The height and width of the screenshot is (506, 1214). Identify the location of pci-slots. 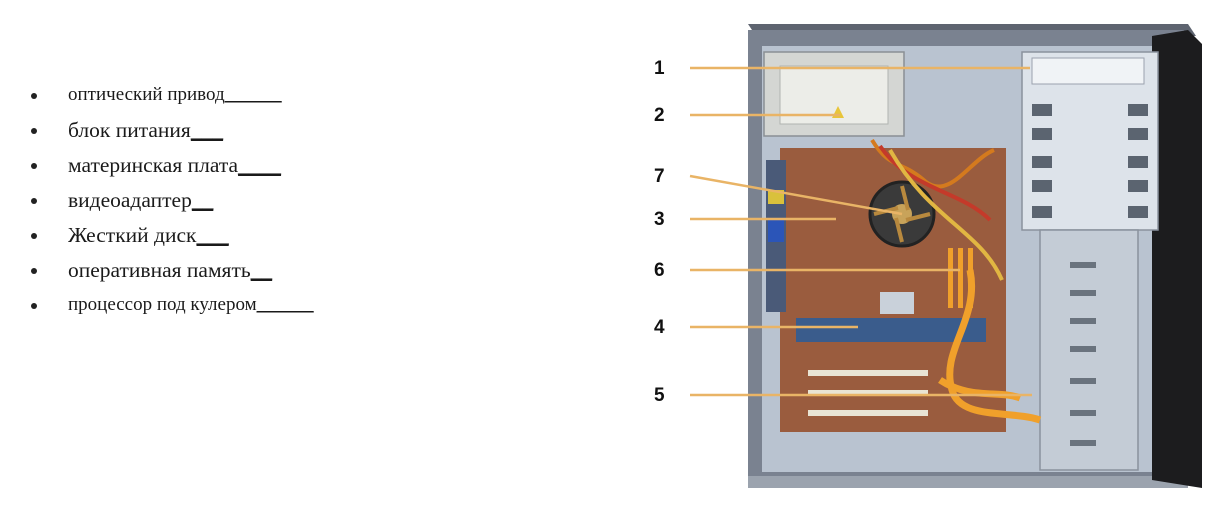
(868, 393).